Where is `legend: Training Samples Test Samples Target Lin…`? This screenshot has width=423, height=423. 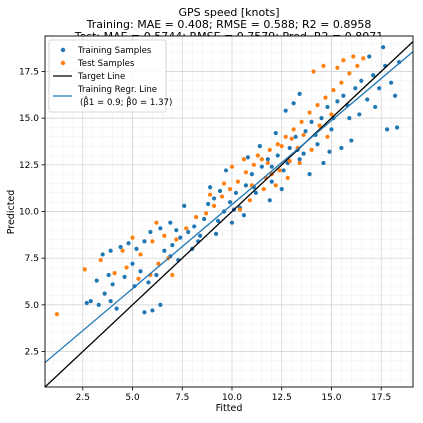
legend: Training Samples Test Samples Target Lin… is located at coordinates (110, 76).